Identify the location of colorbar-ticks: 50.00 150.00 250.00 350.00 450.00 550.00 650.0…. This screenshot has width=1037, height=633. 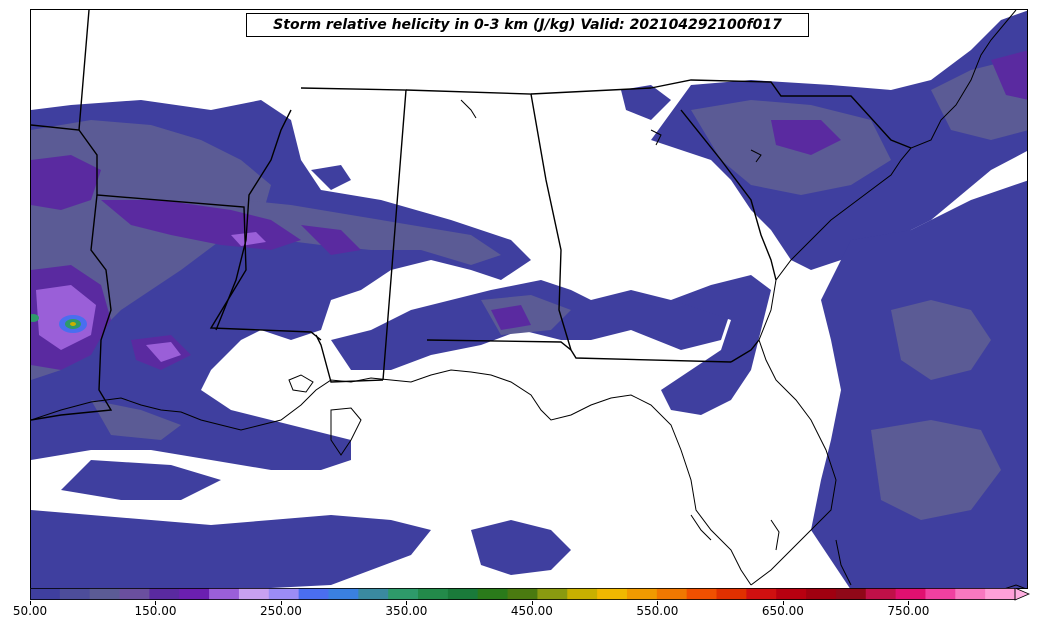
(518, 618).